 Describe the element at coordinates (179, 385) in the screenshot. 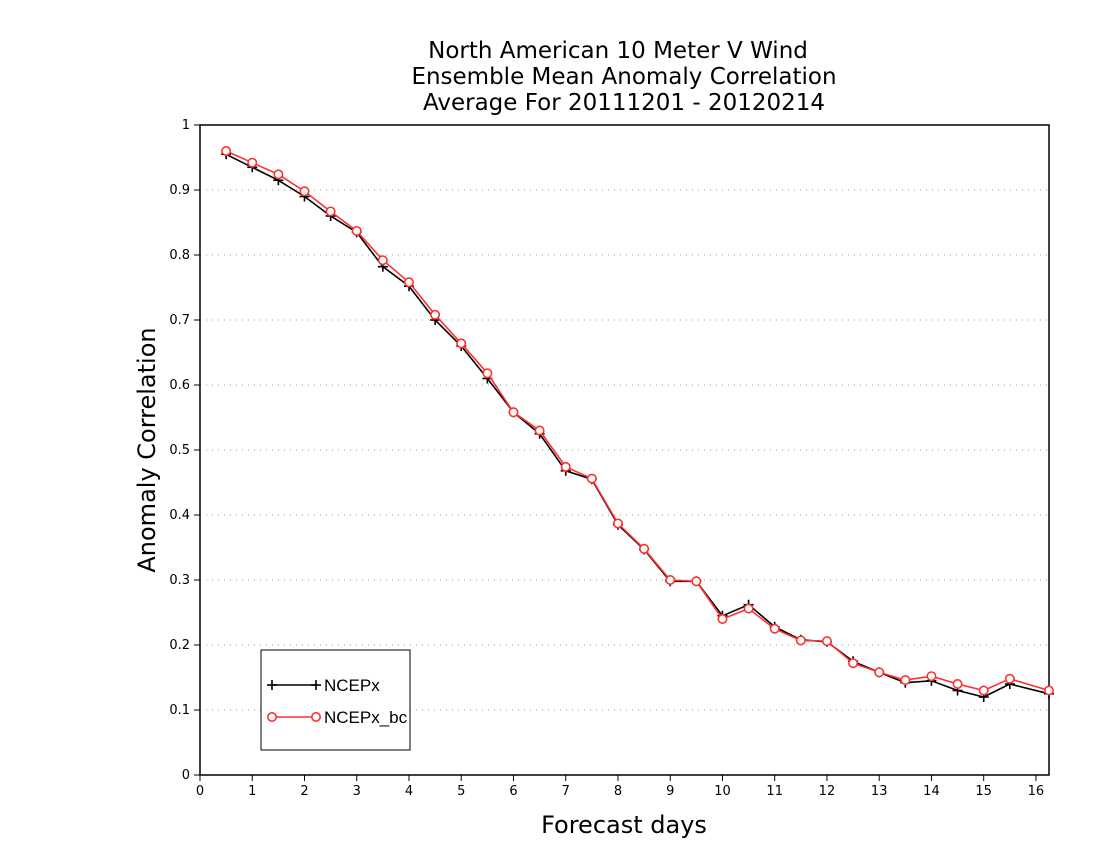

I see `y-tick-label: 0.6` at that location.